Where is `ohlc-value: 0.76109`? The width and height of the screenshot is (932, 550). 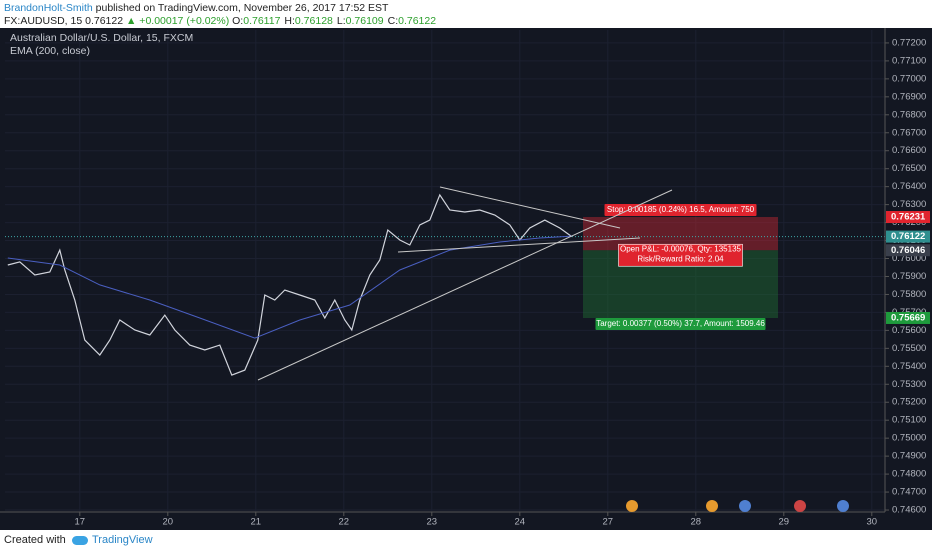
ohlc-value: 0.76109 is located at coordinates (364, 21).